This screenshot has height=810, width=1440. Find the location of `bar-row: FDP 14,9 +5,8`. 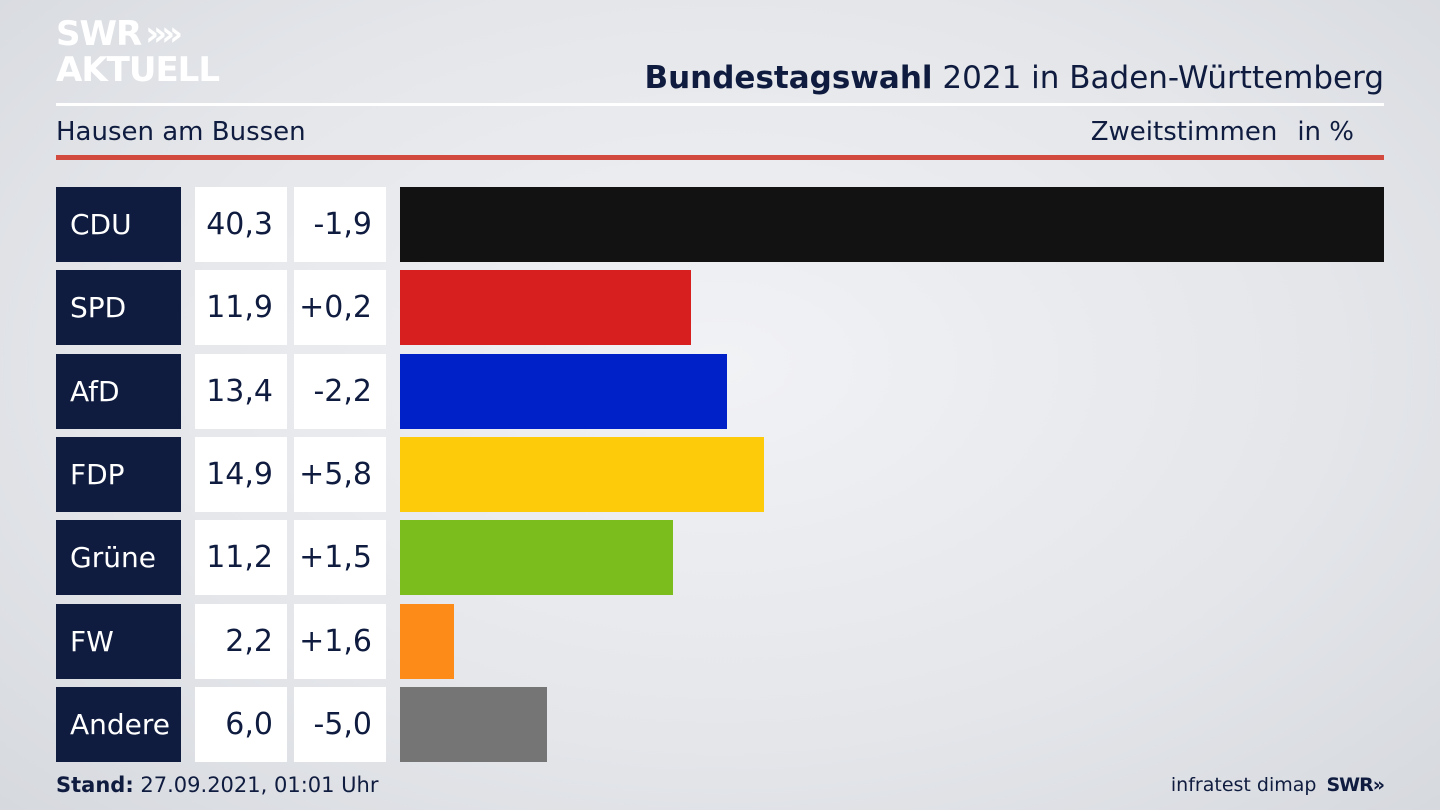

bar-row: FDP 14,9 +5,8 is located at coordinates (720, 474).